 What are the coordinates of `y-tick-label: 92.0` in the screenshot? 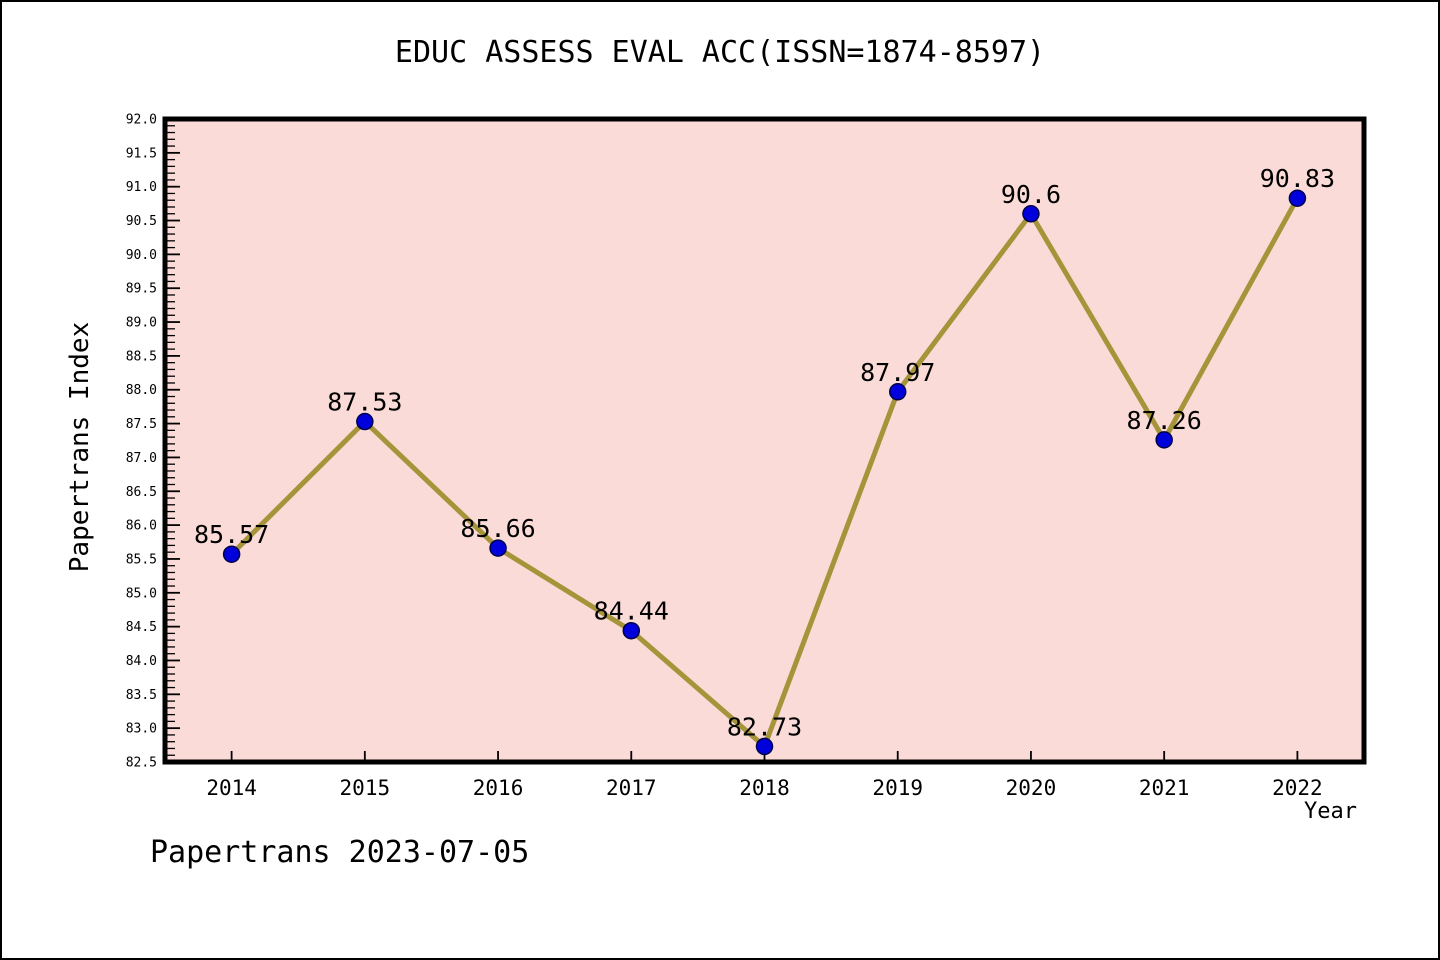 It's located at (141, 120).